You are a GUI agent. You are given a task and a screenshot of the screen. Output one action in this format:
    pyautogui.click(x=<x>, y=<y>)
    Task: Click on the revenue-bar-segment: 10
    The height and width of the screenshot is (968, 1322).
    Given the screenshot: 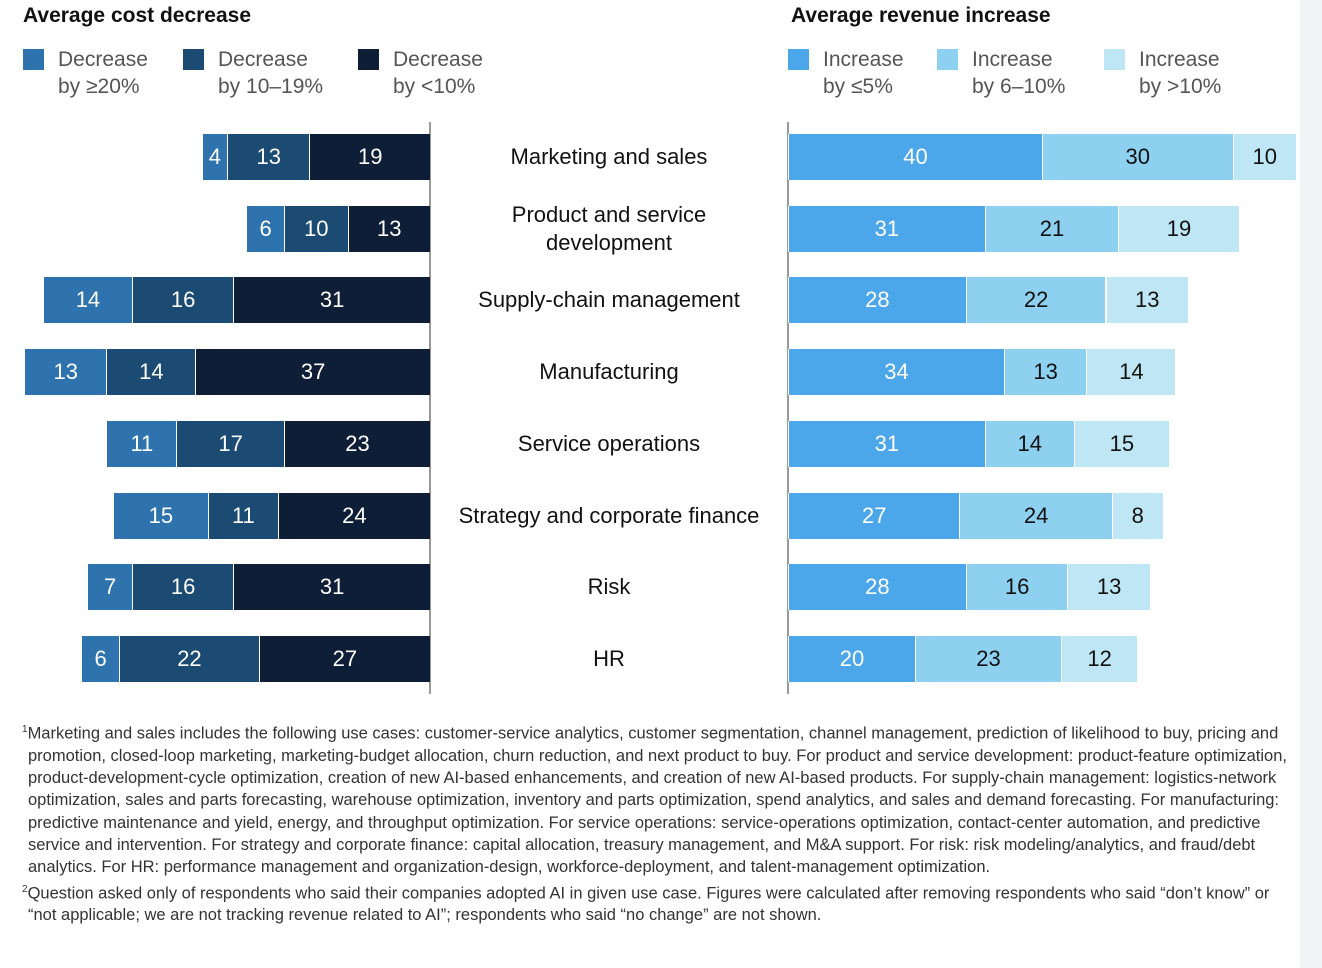 What is the action you would take?
    pyautogui.click(x=1264, y=157)
    